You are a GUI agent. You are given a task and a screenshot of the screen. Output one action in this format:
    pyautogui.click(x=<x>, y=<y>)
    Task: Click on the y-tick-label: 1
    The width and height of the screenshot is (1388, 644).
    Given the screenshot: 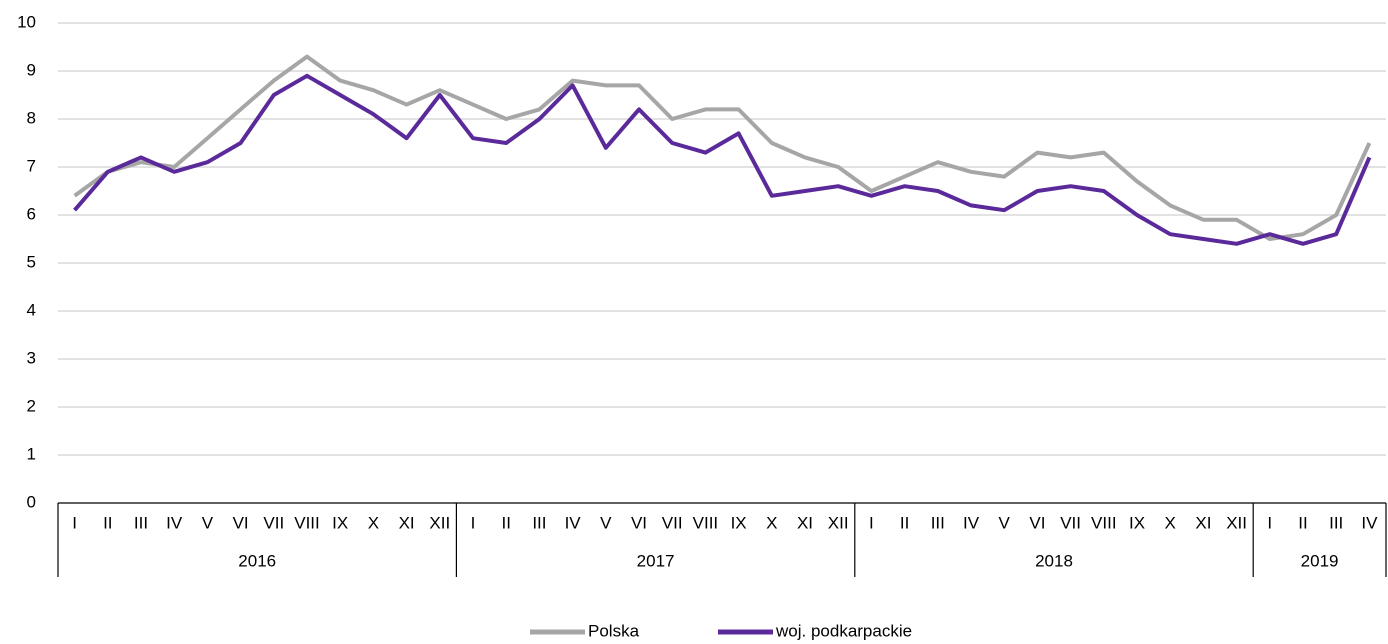 What is the action you would take?
    pyautogui.click(x=31, y=453)
    